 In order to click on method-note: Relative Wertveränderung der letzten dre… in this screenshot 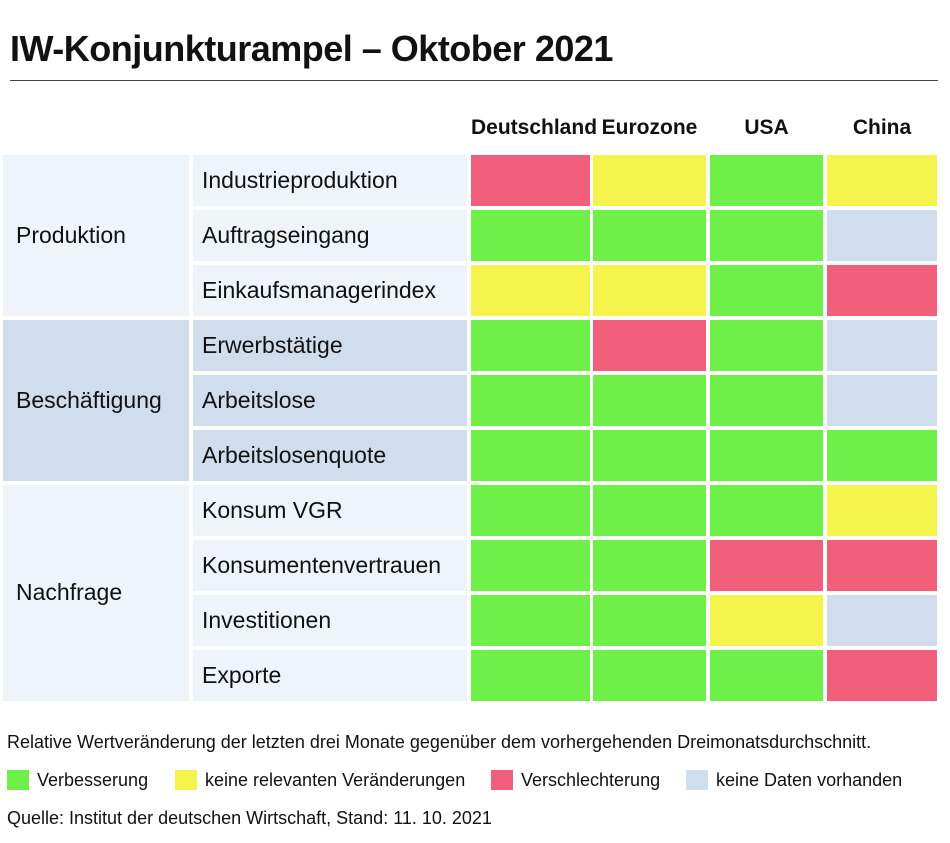, I will do `click(439, 742)`.